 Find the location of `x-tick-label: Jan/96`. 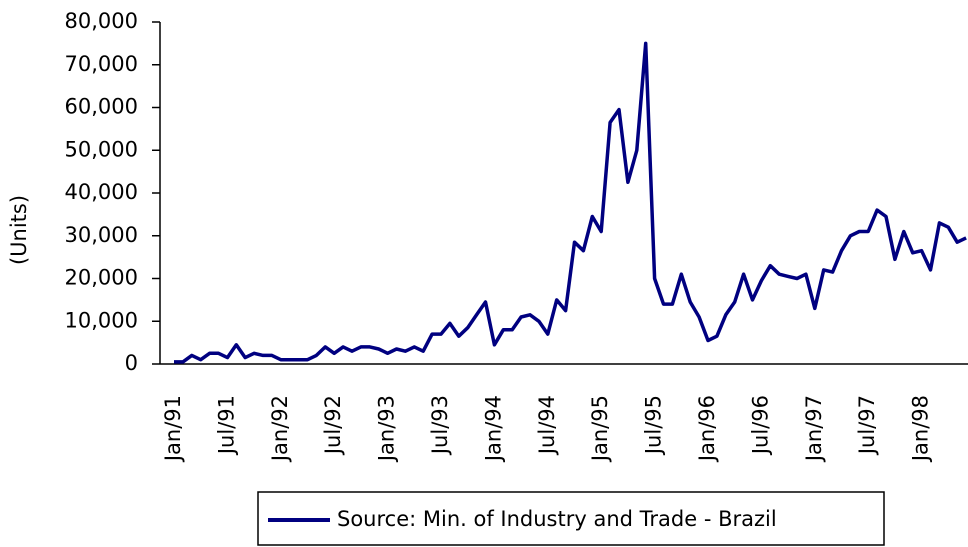

x-tick-label: Jan/96 is located at coordinates (707, 429).